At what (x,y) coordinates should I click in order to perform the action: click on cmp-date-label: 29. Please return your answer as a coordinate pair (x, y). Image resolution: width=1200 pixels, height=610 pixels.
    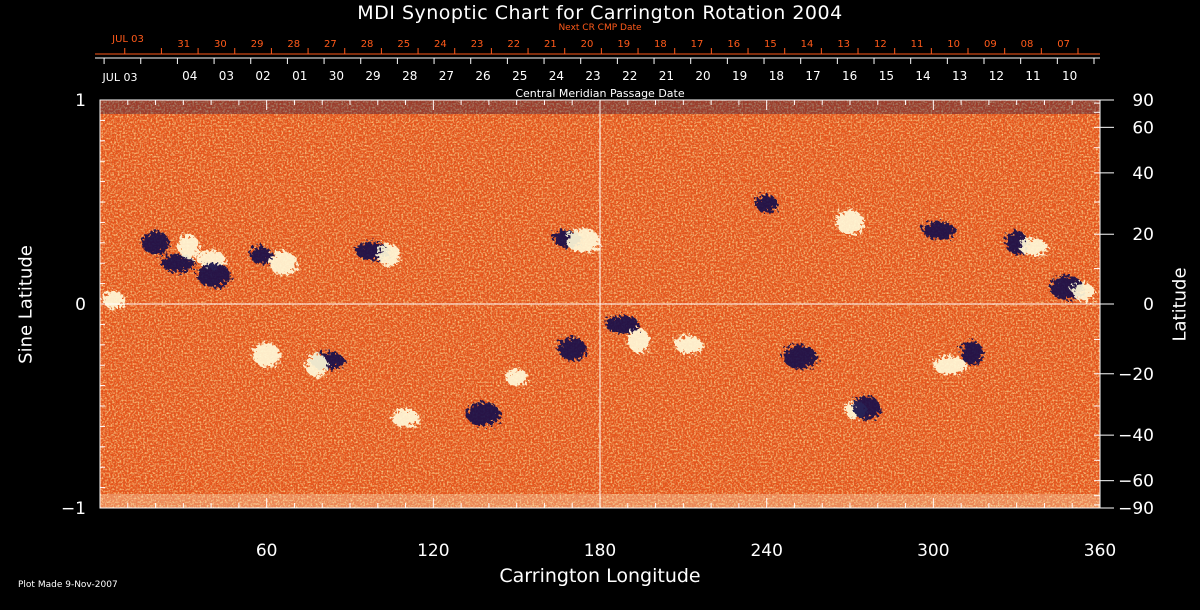
    Looking at the image, I should click on (372, 76).